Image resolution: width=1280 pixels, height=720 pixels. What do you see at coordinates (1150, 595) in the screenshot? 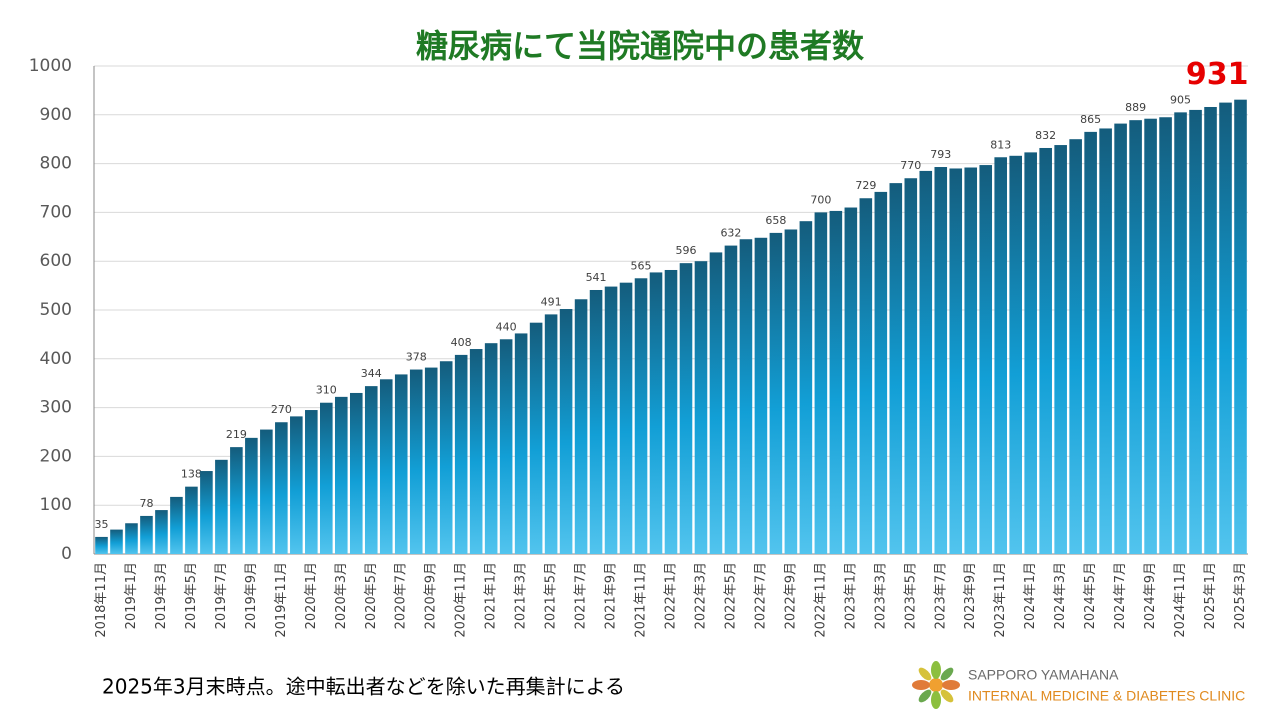
I see `x-tick-label: 2024年9月` at bounding box center [1150, 595].